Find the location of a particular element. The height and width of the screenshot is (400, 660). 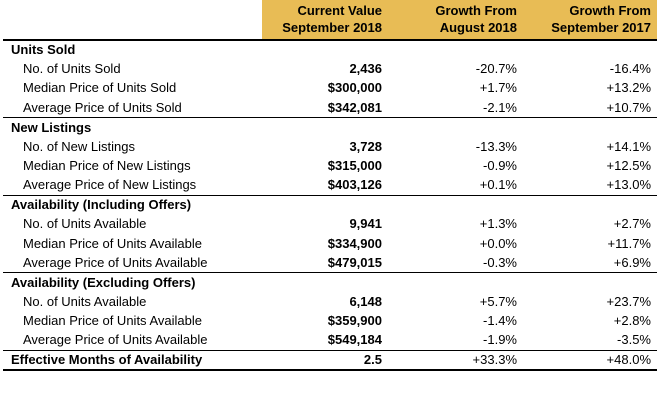

row-label: No. of New Listings is located at coordinates (79, 146).